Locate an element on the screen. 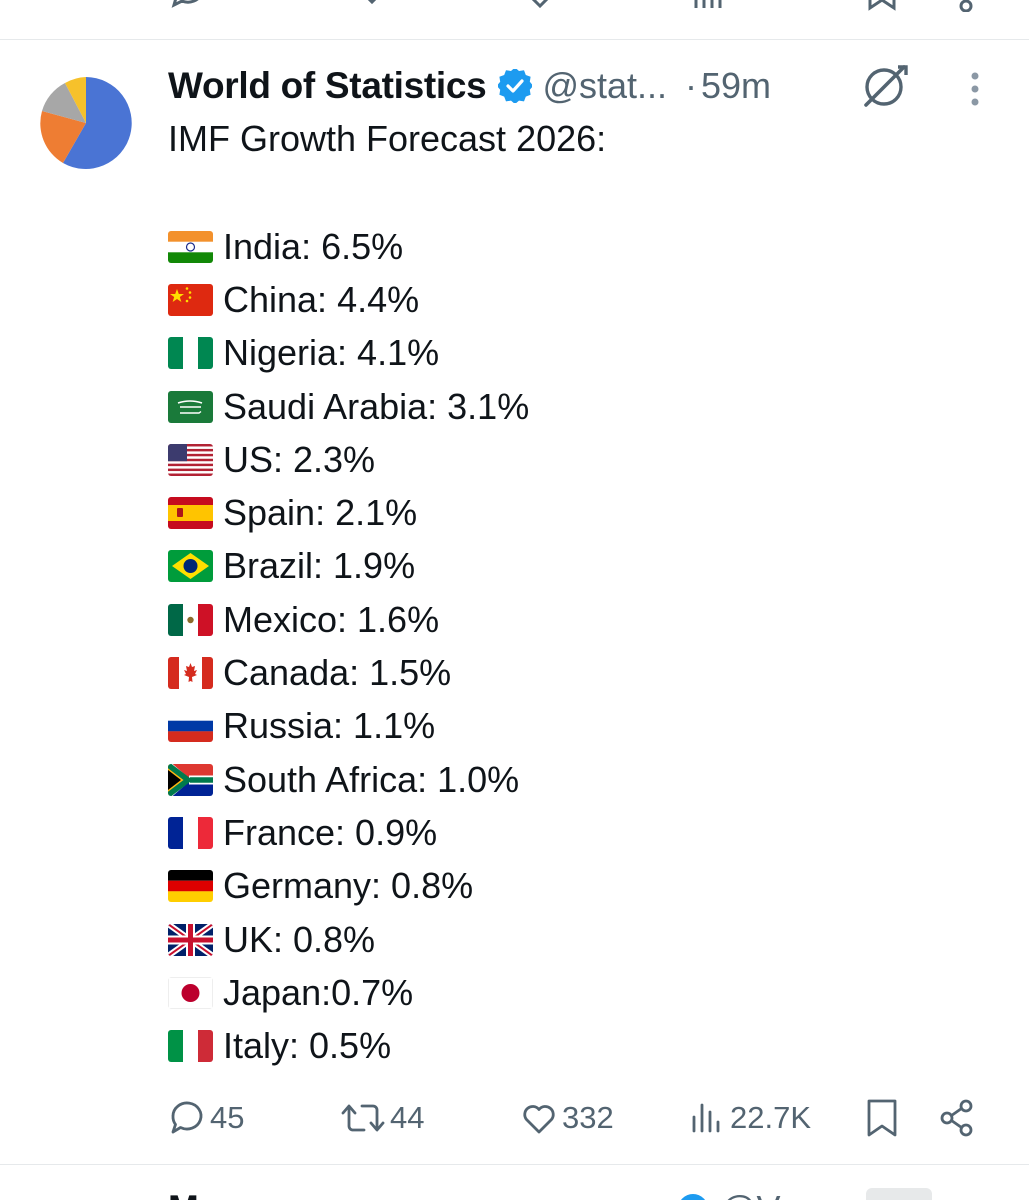 This screenshot has height=1200, width=1029. list-item: Brazil: 1.9% is located at coordinates (348, 566).